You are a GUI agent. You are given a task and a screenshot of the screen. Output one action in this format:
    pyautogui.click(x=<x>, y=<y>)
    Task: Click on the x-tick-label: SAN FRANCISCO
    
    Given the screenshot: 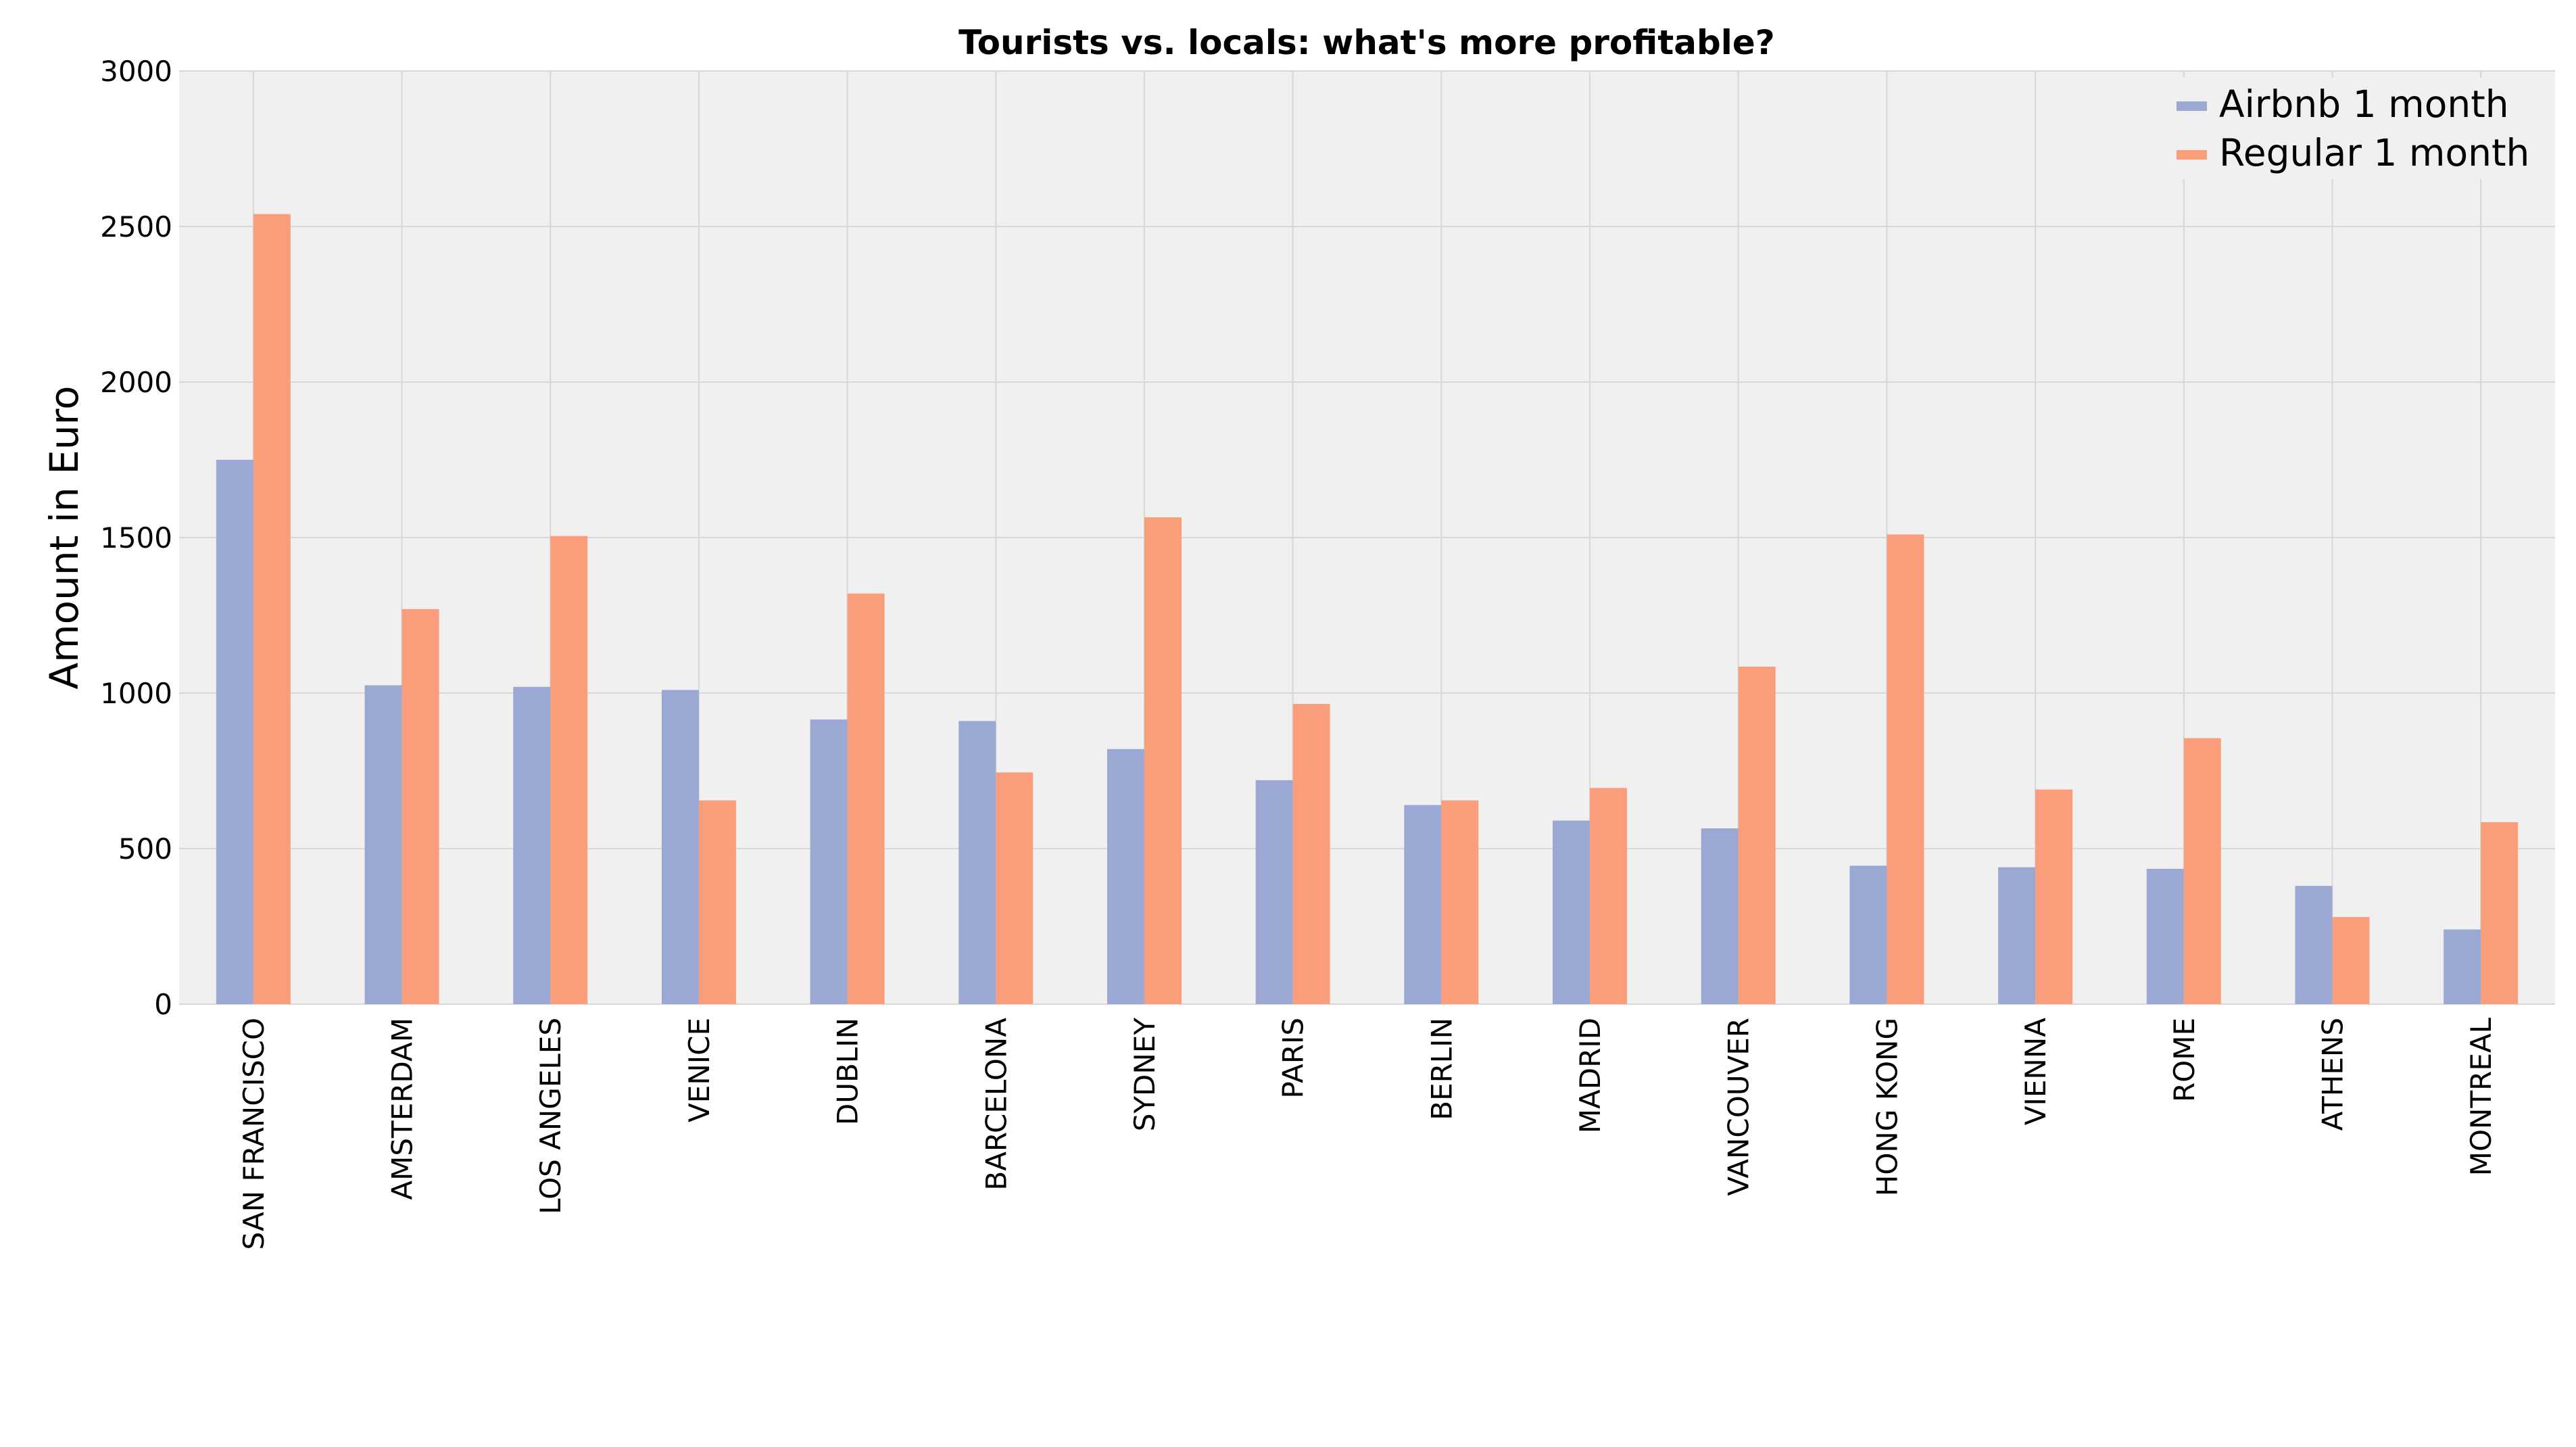 What is the action you would take?
    pyautogui.click(x=253, y=1134)
    